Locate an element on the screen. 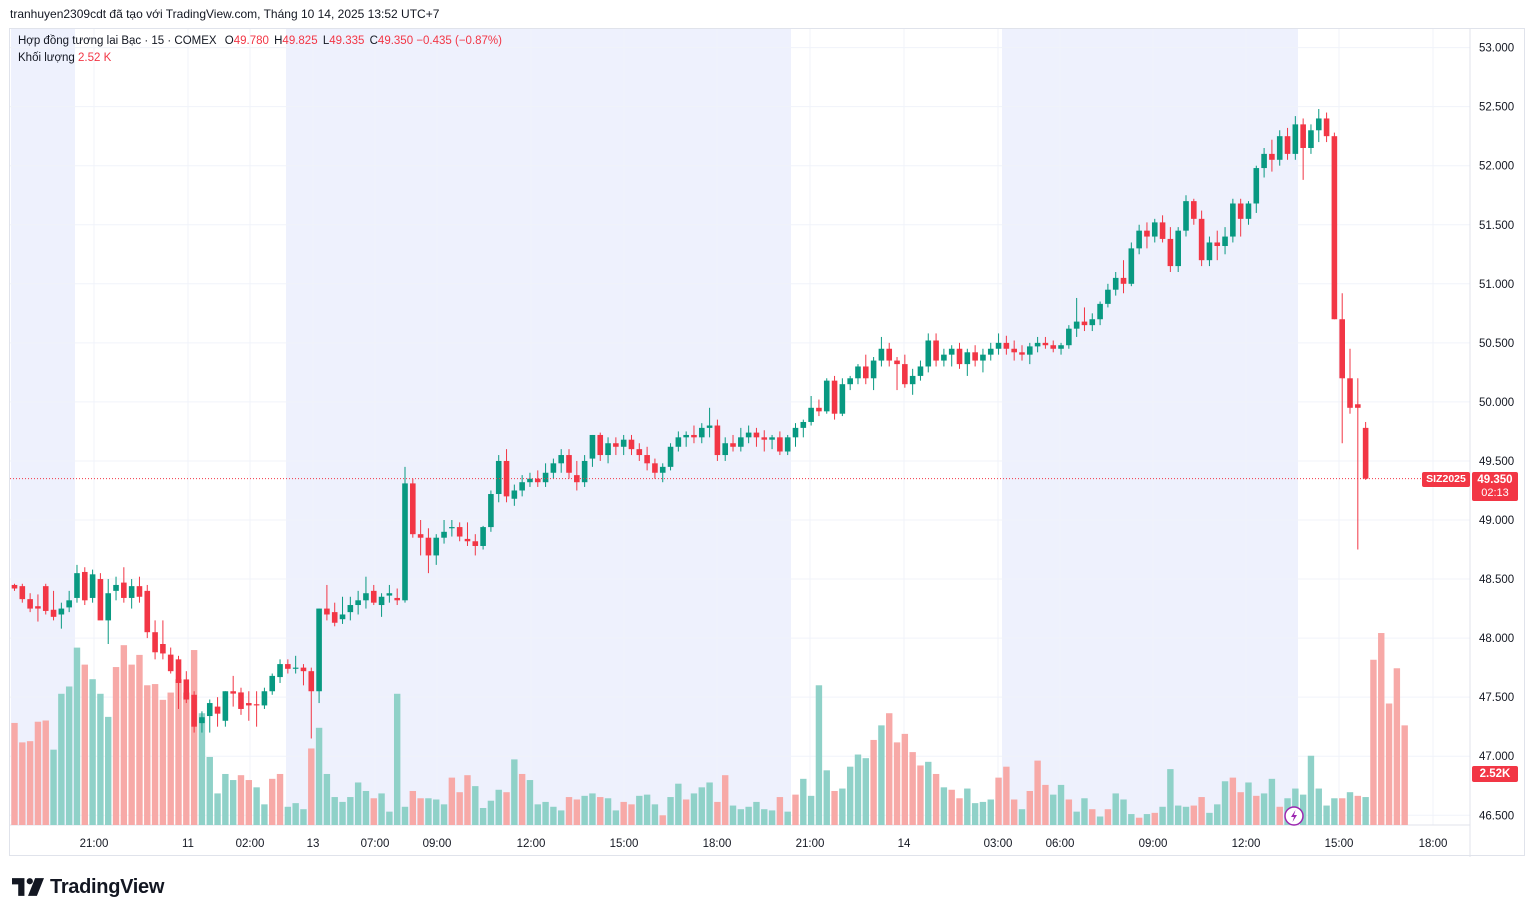 Image resolution: width=1534 pixels, height=917 pixels. time-tick-label: 11 is located at coordinates (188, 844).